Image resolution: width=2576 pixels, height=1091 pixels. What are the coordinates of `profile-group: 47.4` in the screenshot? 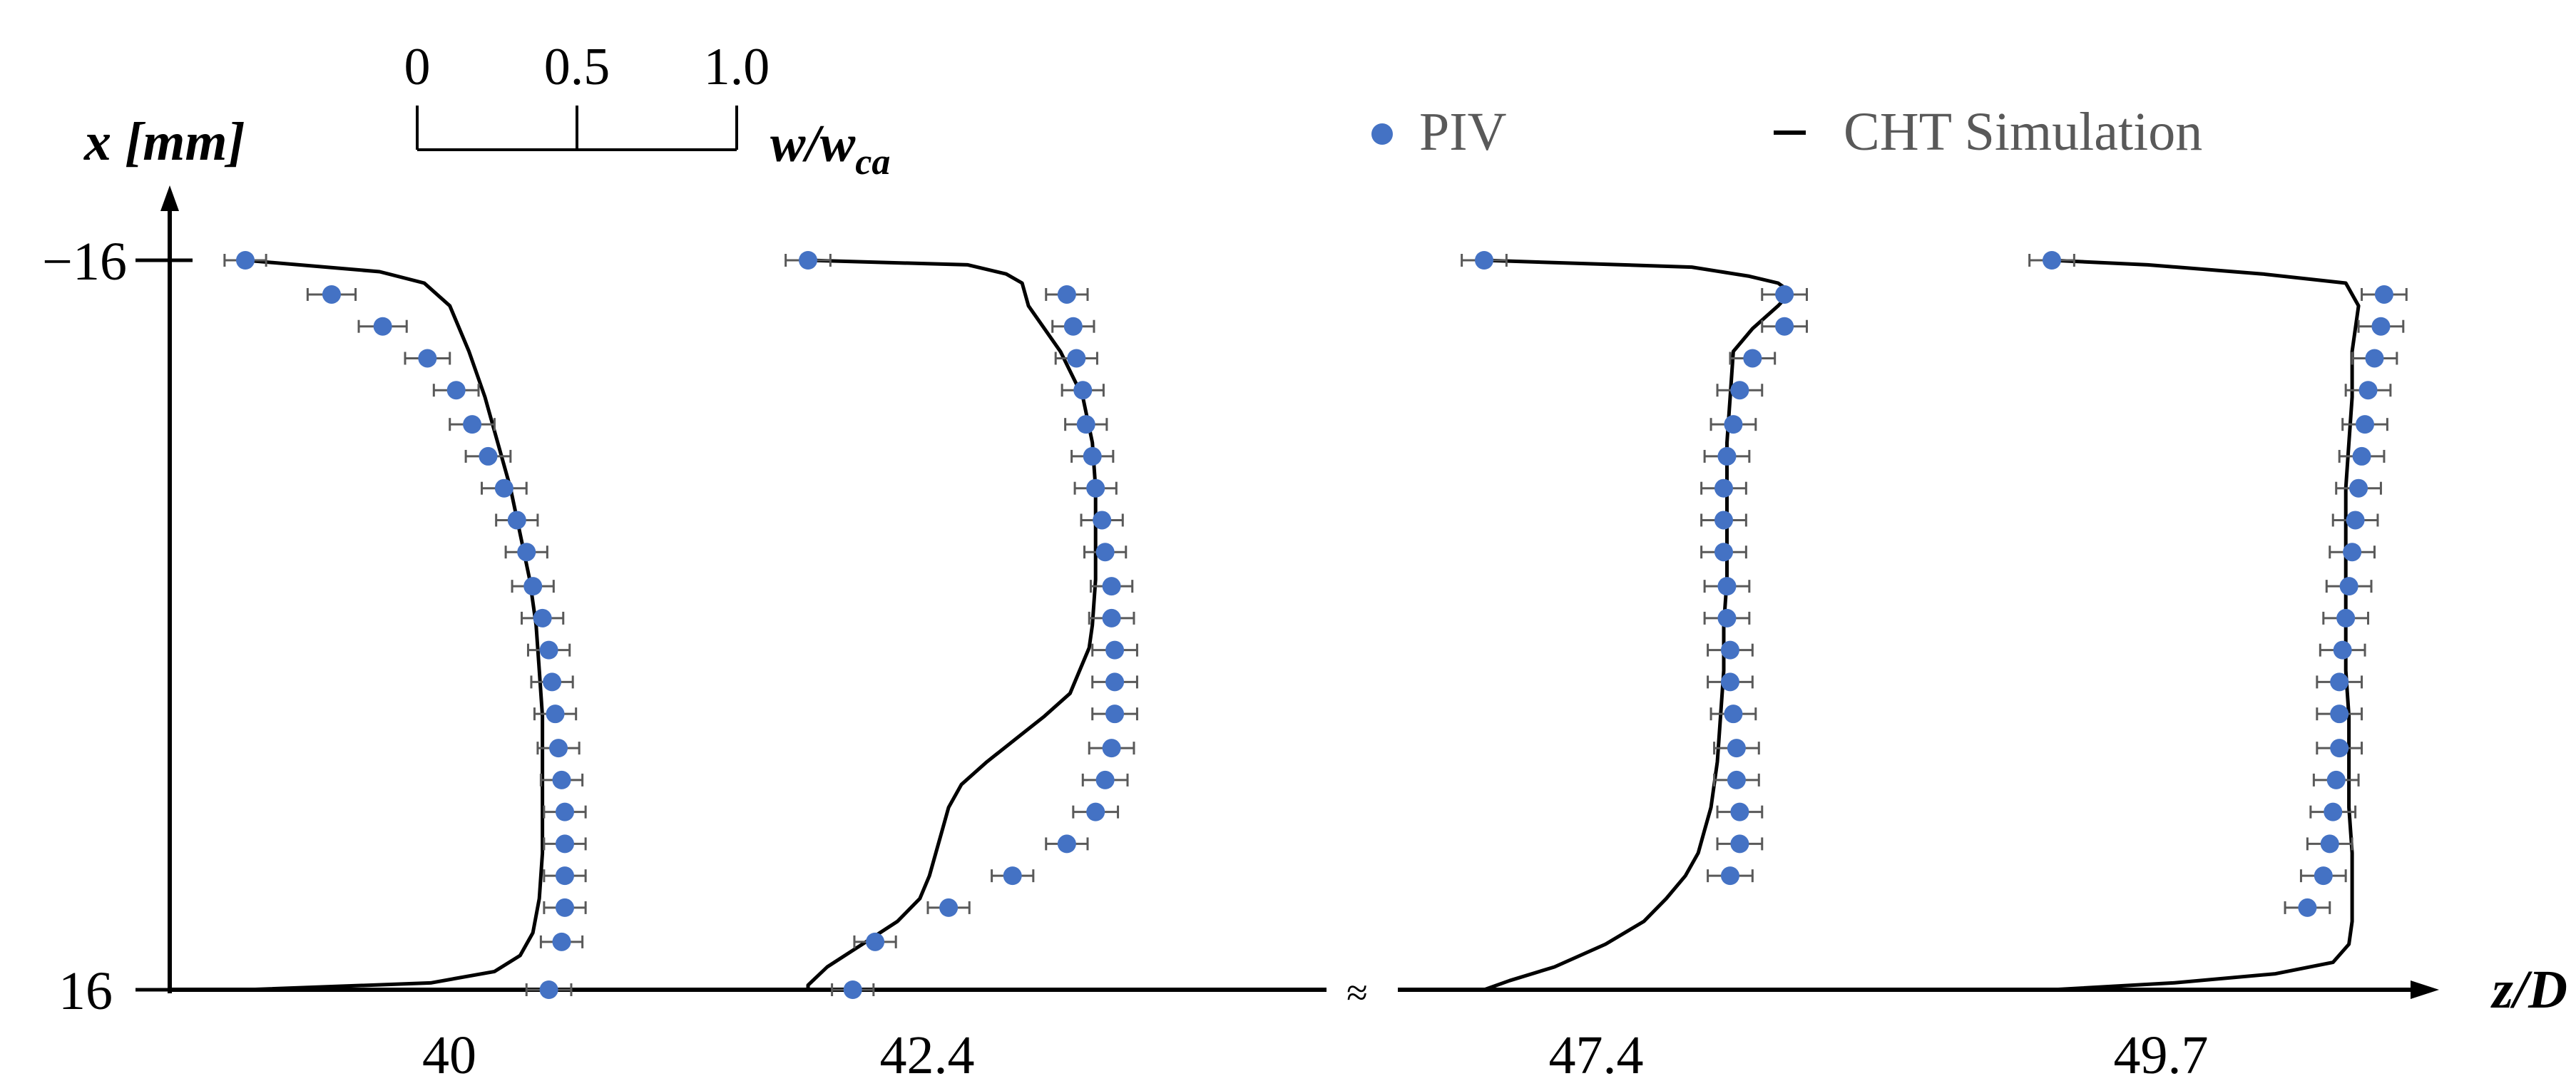 It's located at (1634, 668).